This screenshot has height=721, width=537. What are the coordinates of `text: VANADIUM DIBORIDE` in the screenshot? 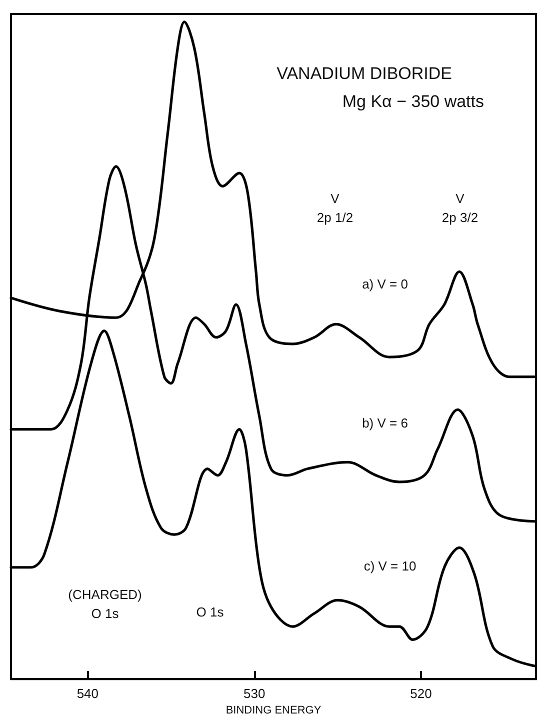 It's located at (364, 73).